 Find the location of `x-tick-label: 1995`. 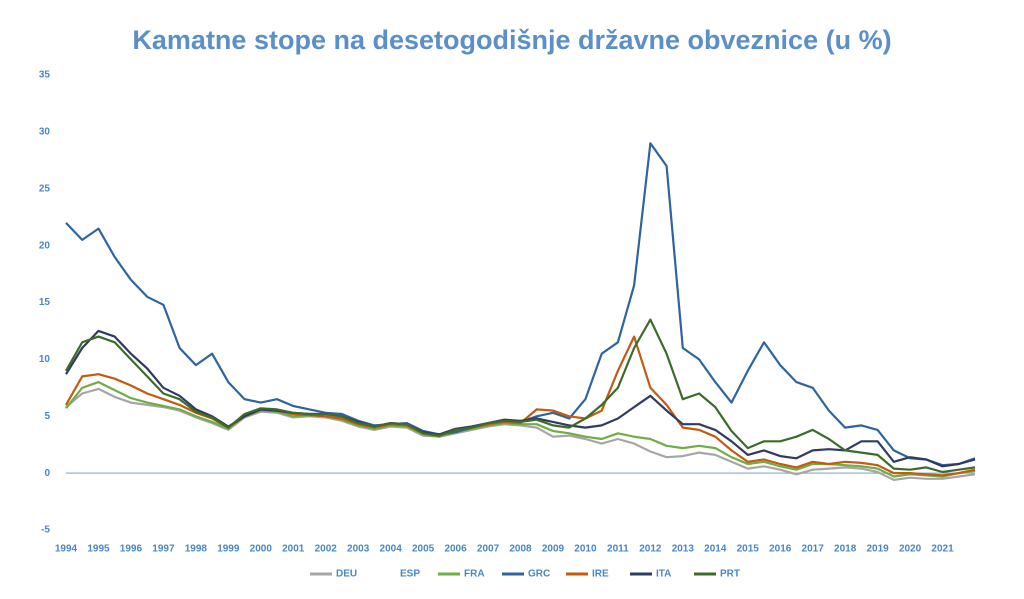

x-tick-label: 1995 is located at coordinates (98, 549).